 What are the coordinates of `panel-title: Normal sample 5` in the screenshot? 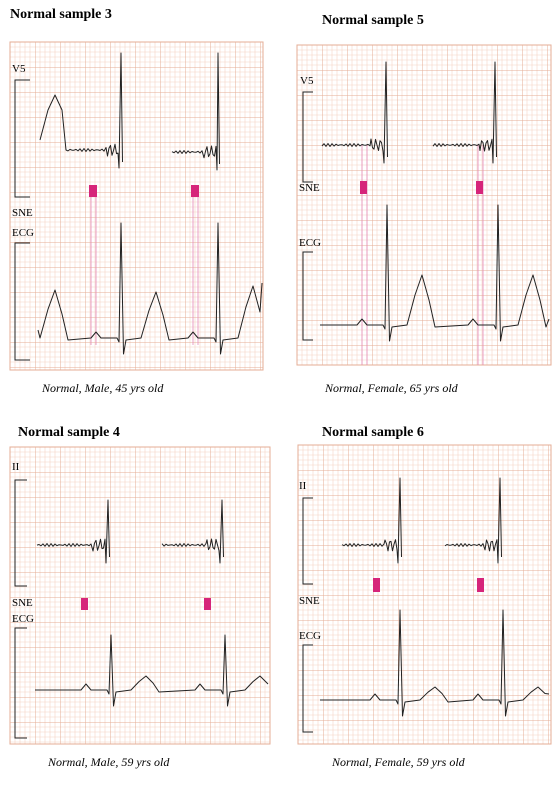 It's located at (373, 20).